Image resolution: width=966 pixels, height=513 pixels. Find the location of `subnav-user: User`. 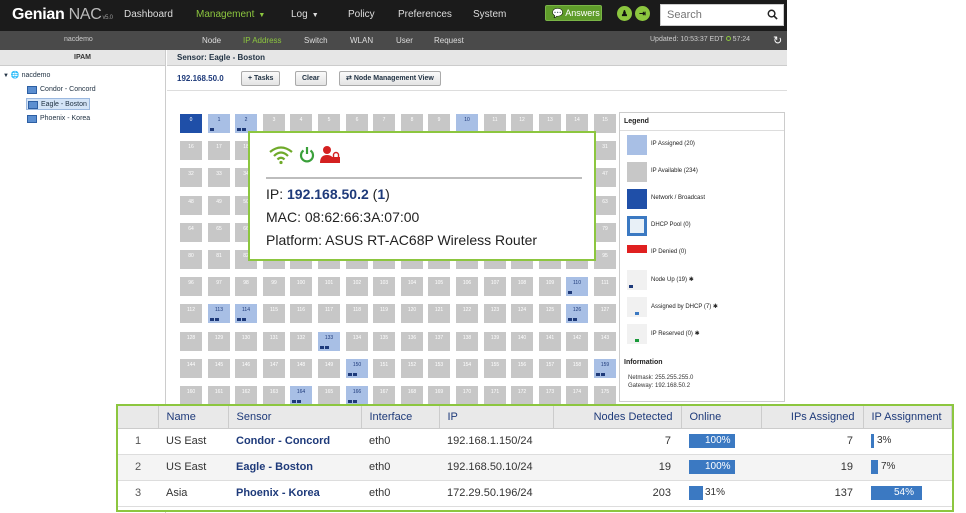

subnav-user: User is located at coordinates (404, 40).